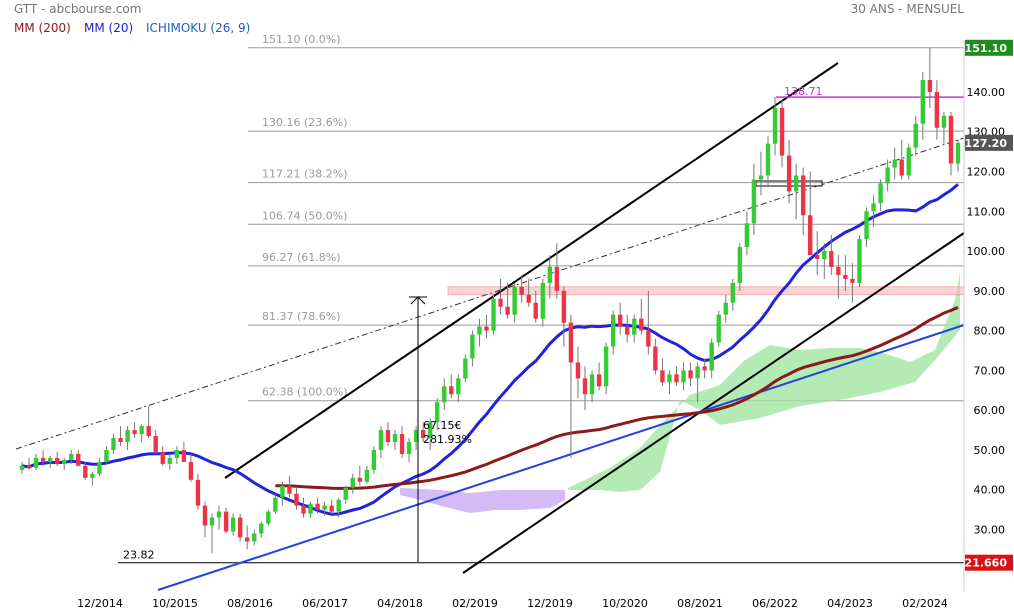 The height and width of the screenshot is (613, 1014). Describe the element at coordinates (986, 143) in the screenshot. I see `price-tag-label: 127.20` at that location.